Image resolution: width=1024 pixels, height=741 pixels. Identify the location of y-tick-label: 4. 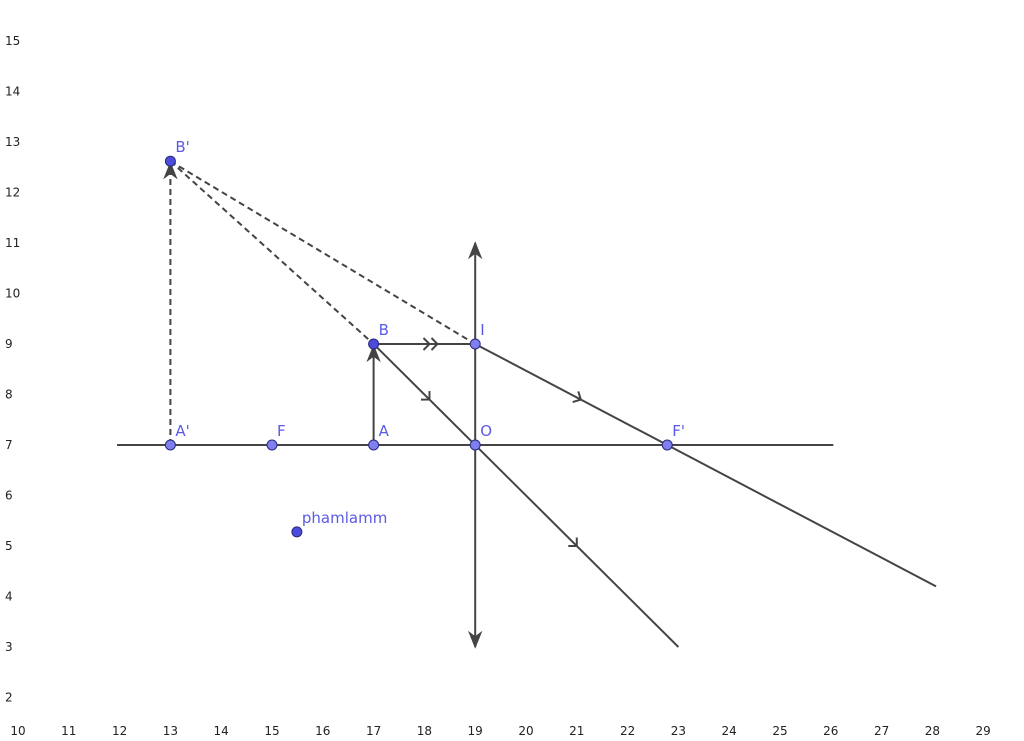
(9, 597).